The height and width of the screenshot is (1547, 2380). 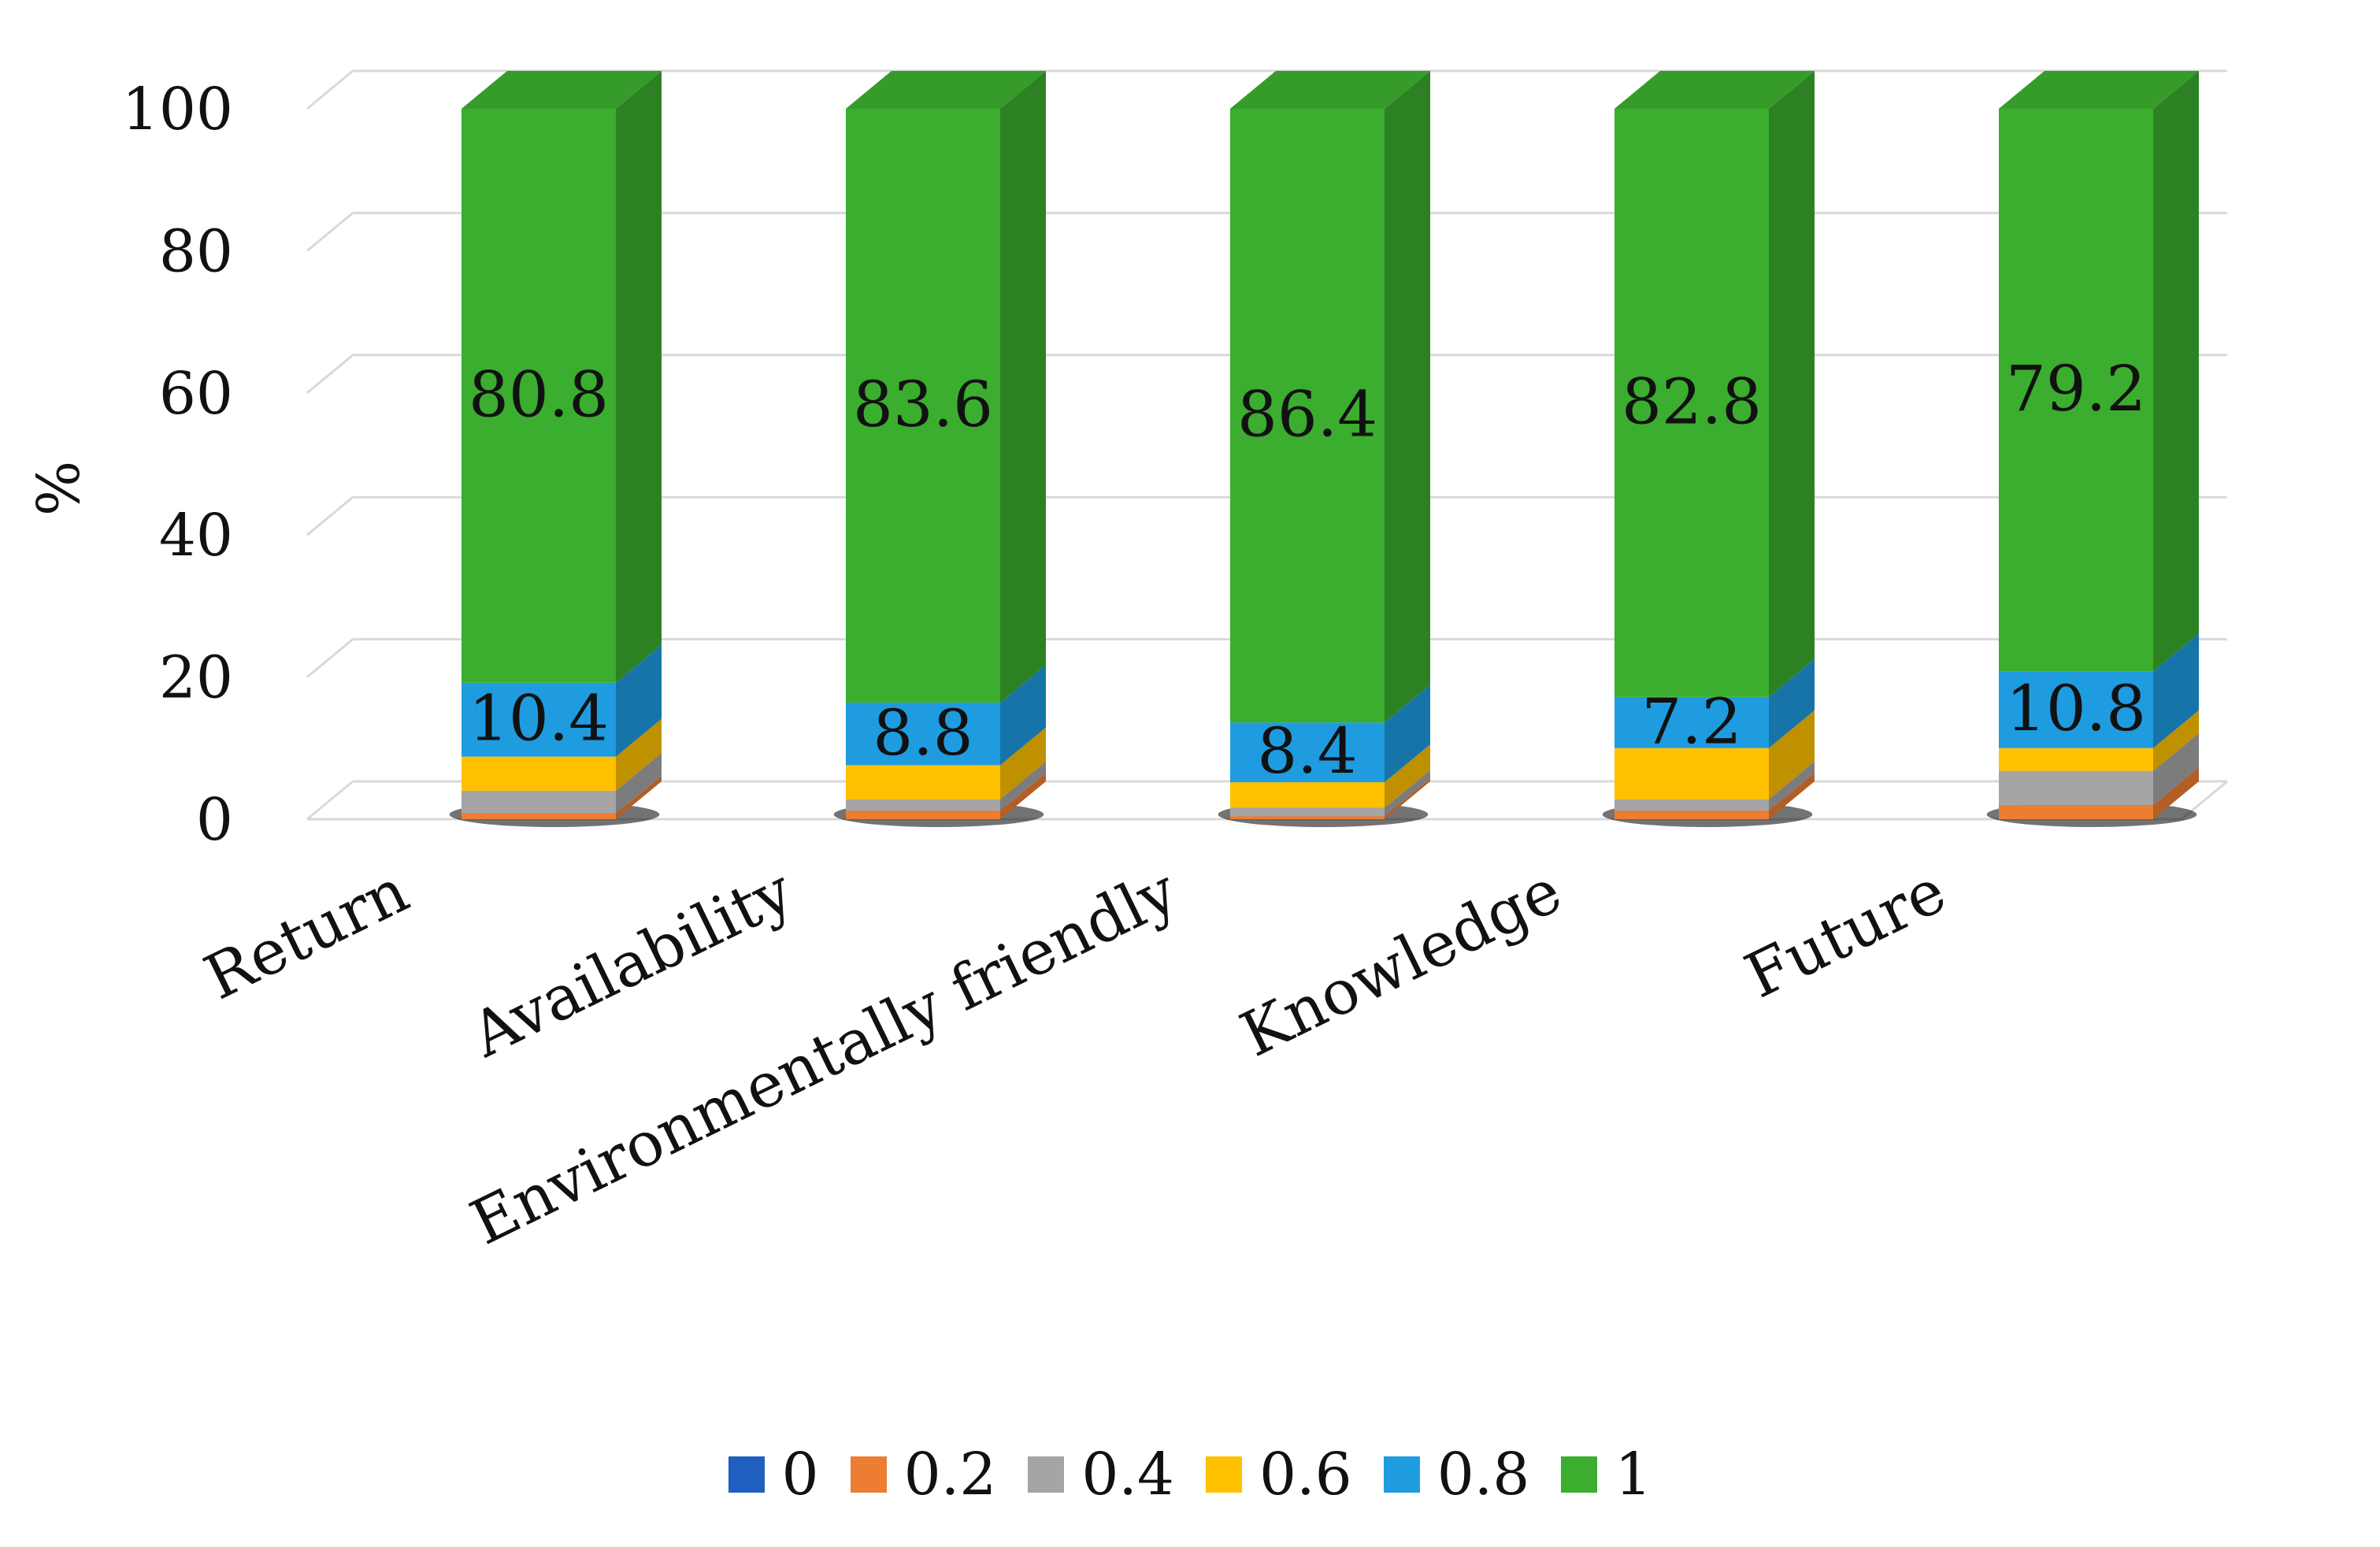 What do you see at coordinates (1846, 933) in the screenshot?
I see `x-tick-label: Future` at bounding box center [1846, 933].